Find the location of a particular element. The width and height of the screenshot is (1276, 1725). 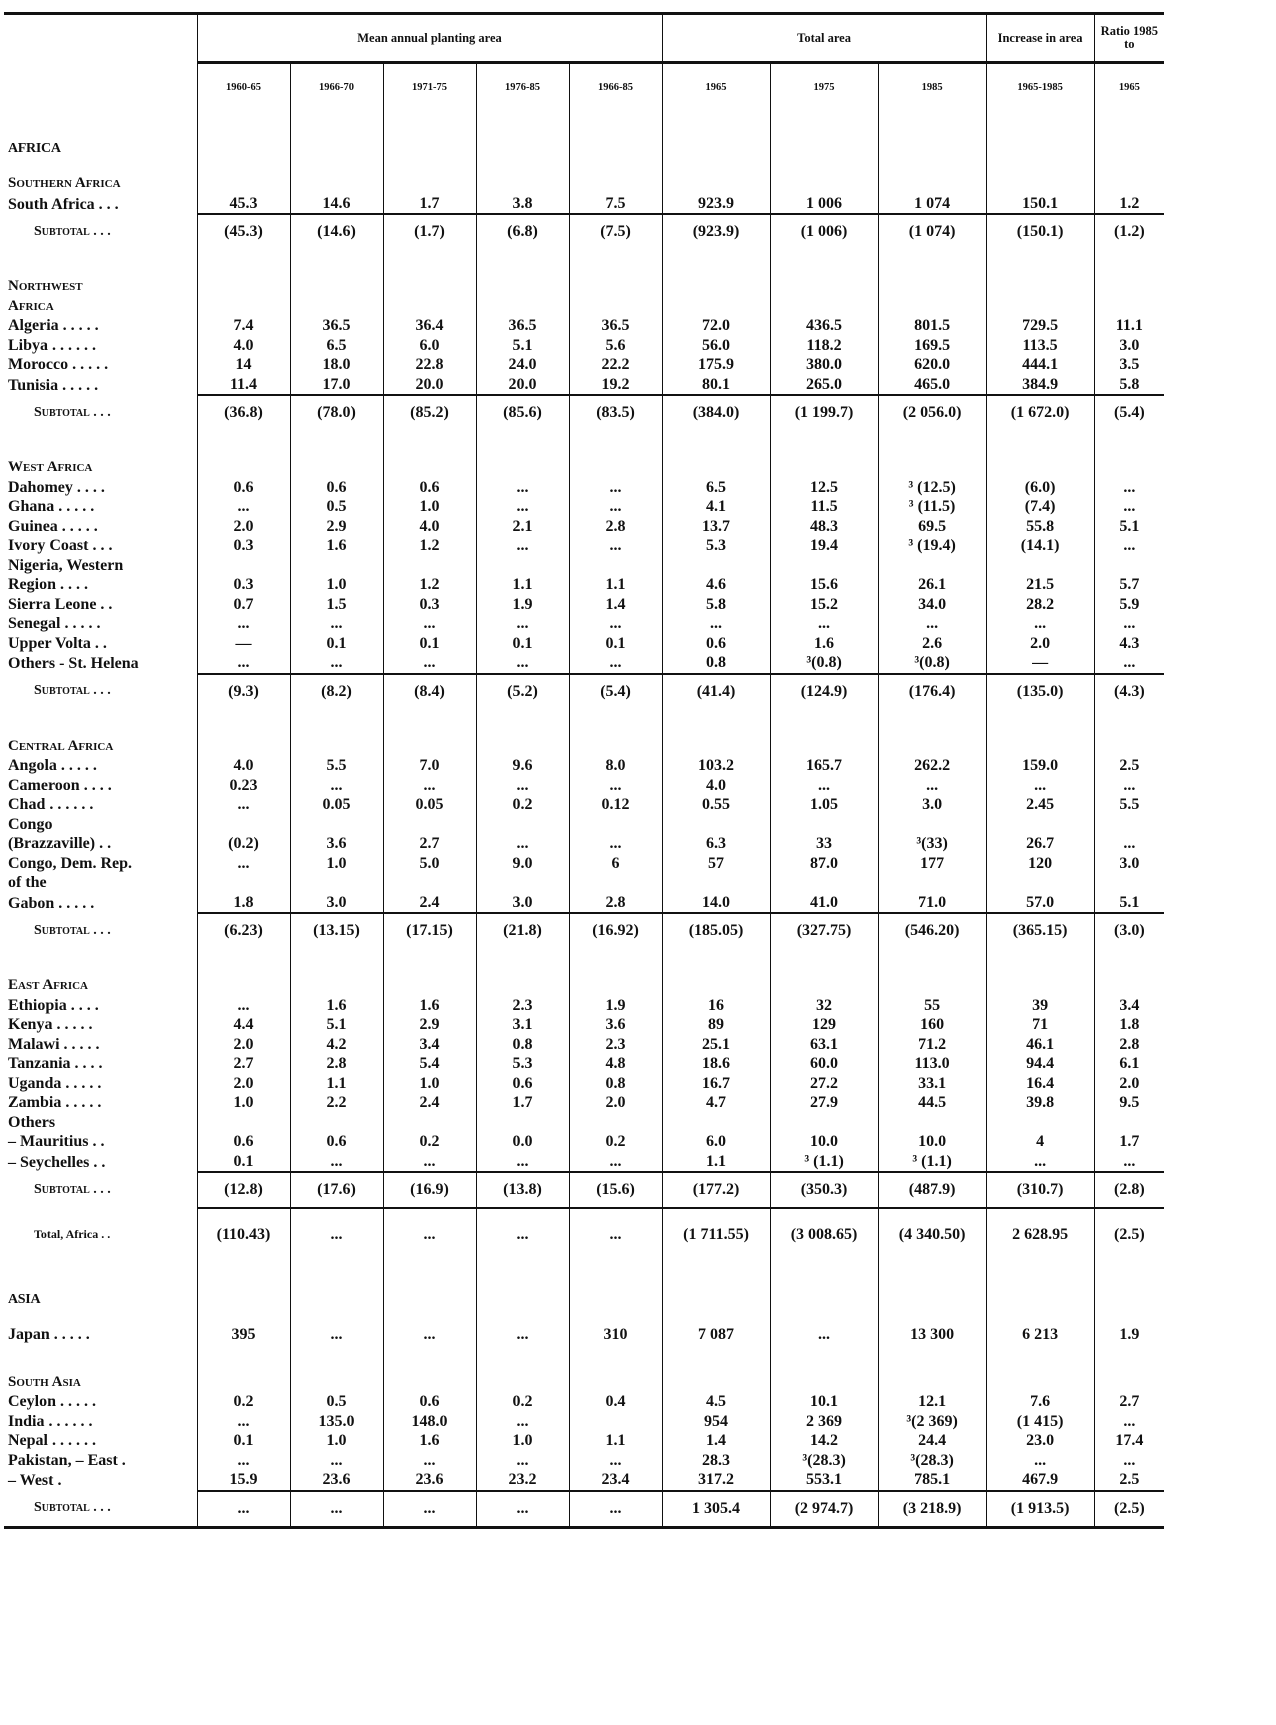

table-cell: 9.0 is located at coordinates (522, 873).